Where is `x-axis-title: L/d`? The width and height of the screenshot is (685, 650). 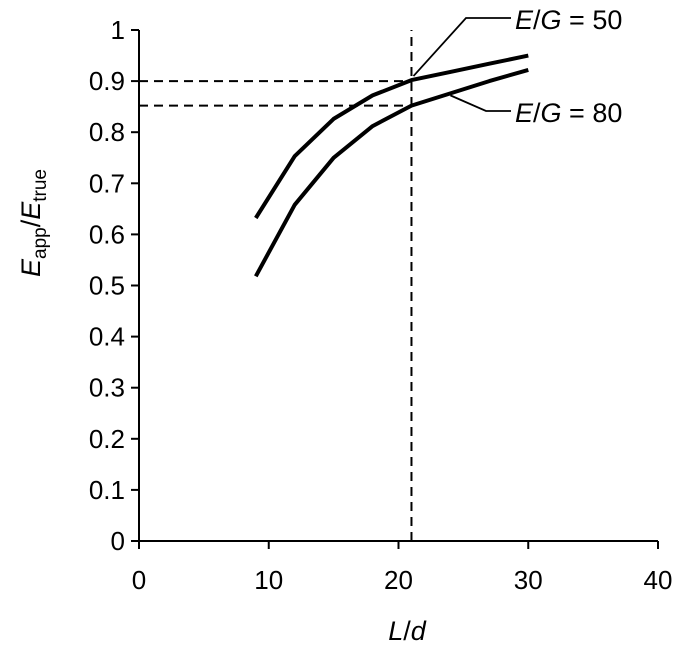
x-axis-title: L/d is located at coordinates (407, 631).